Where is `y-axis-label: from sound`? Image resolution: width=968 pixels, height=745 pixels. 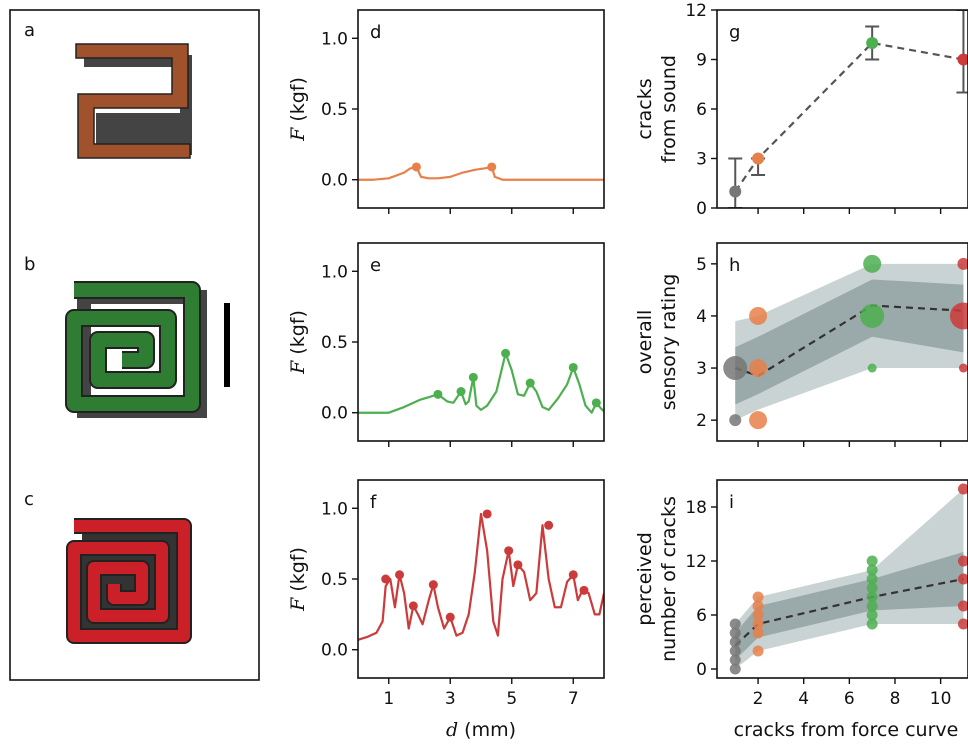
y-axis-label: from sound is located at coordinates (669, 109).